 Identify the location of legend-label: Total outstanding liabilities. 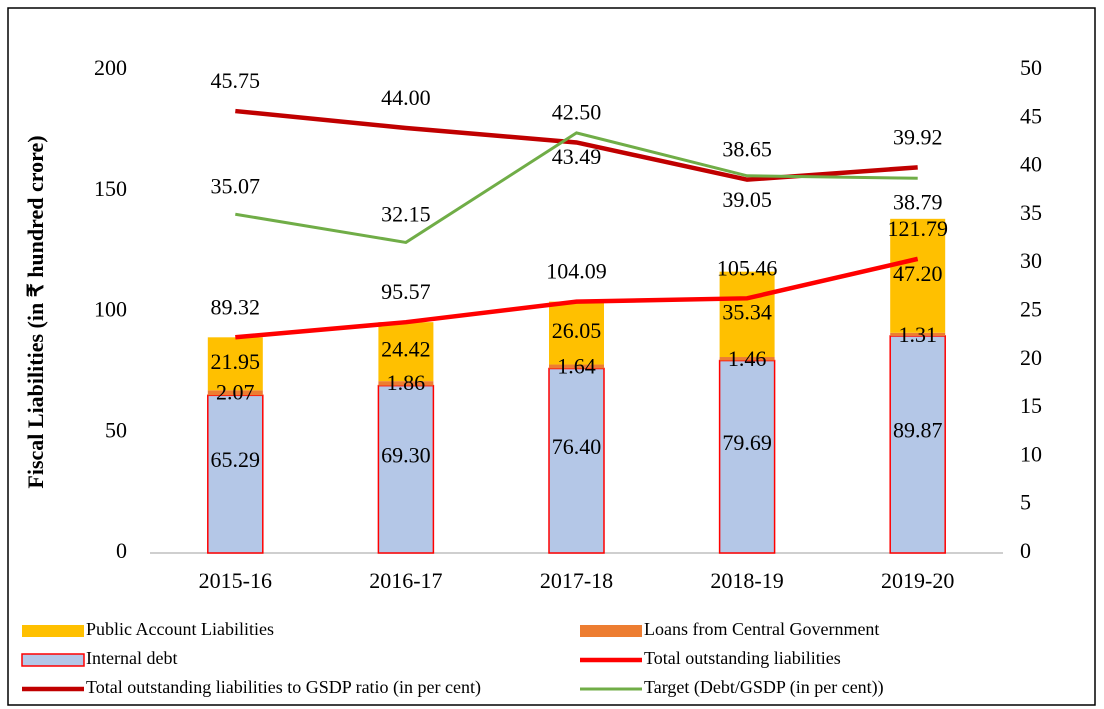
(742, 658).